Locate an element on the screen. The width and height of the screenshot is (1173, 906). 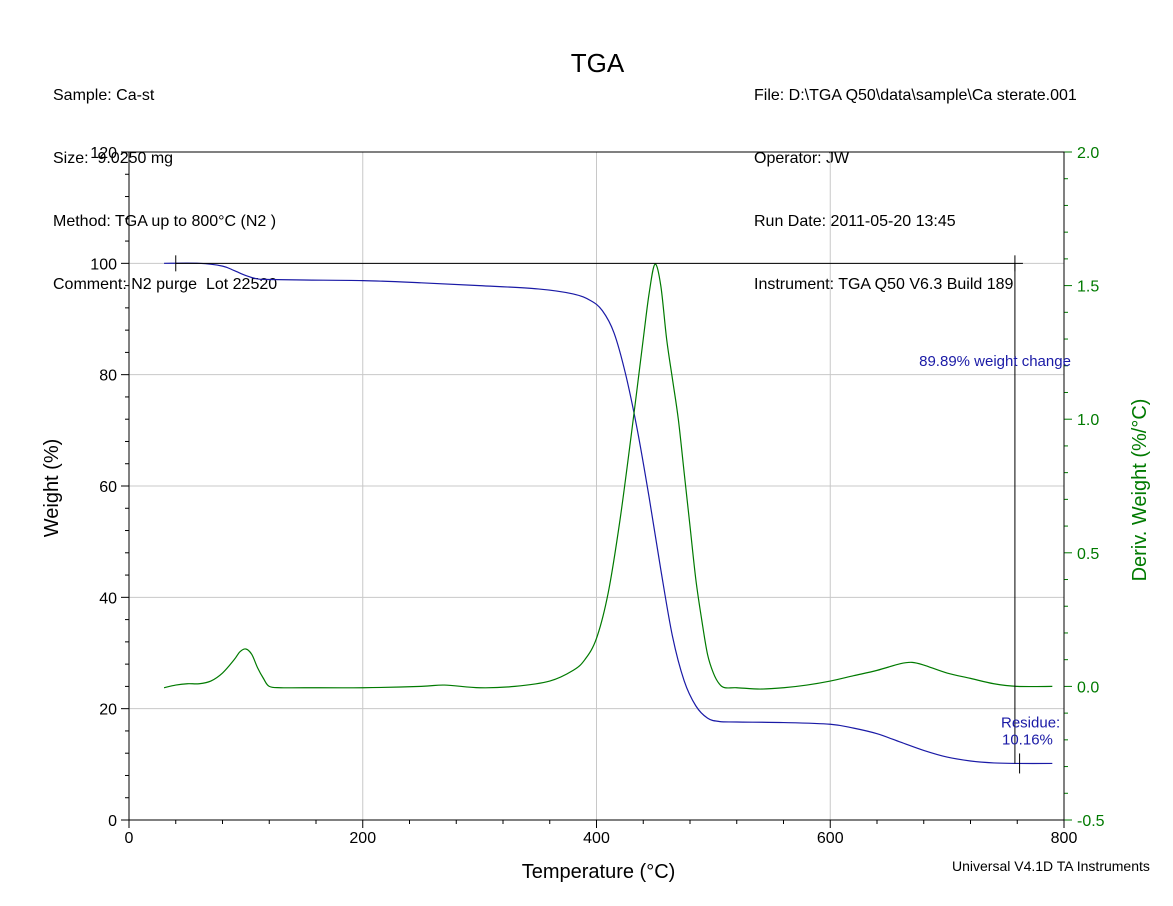
weight-change-annotation: 89.89% weight change is located at coordinates (995, 361).